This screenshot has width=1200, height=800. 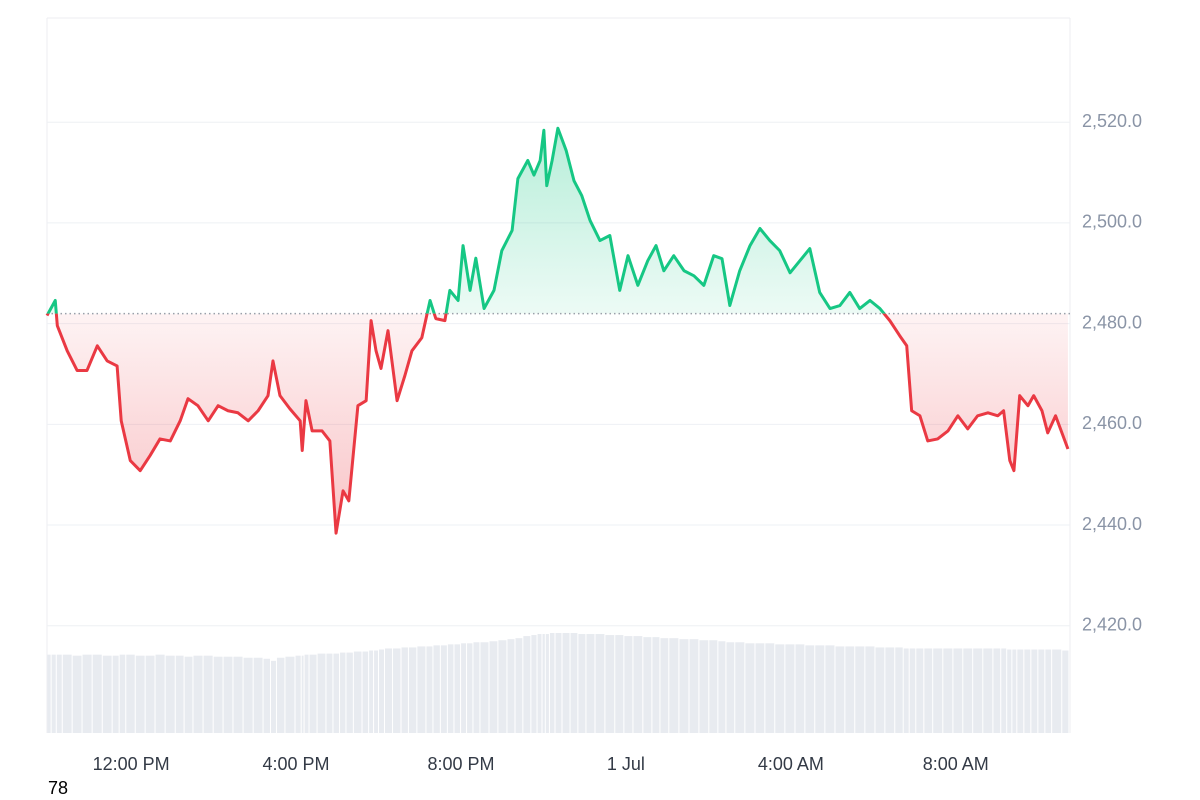 I want to click on y-tick-label: 2,520.0, so click(x=1112, y=121).